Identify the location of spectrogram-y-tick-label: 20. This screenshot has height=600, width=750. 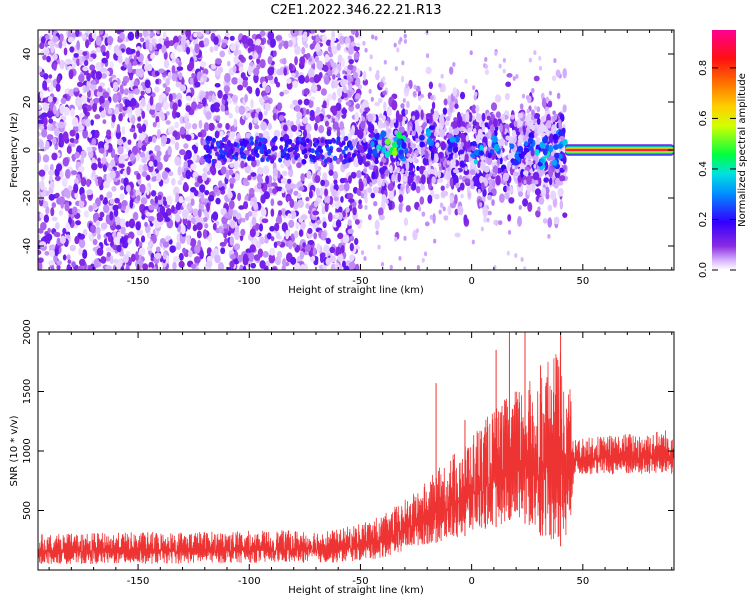
(27, 102).